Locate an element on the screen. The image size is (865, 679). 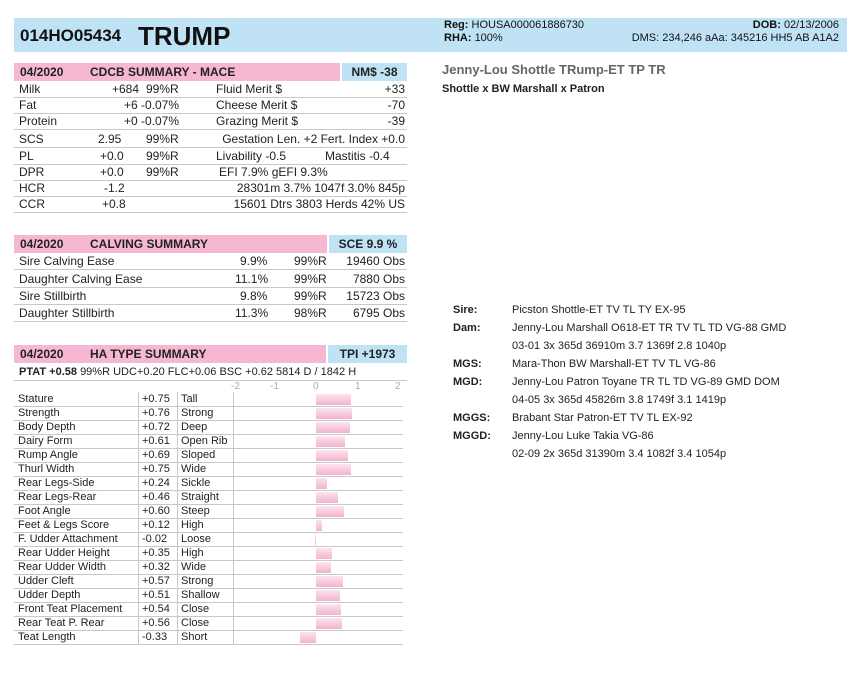
type-trait-name: Rear Udder Height is located at coordinates (64, 553).